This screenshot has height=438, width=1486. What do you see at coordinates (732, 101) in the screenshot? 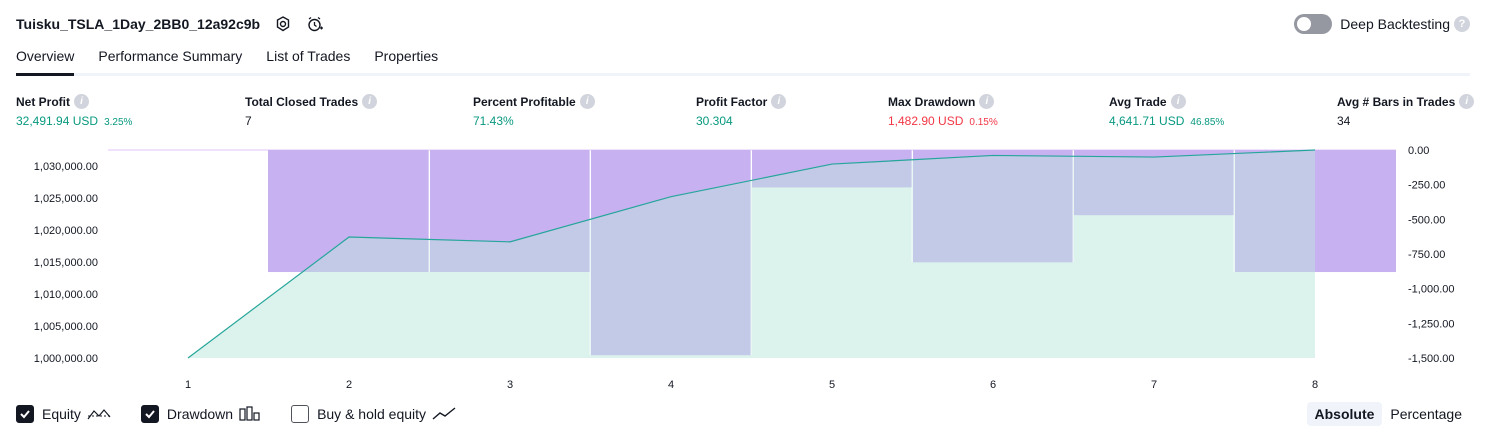
I see `metric-label: Profit Factor` at bounding box center [732, 101].